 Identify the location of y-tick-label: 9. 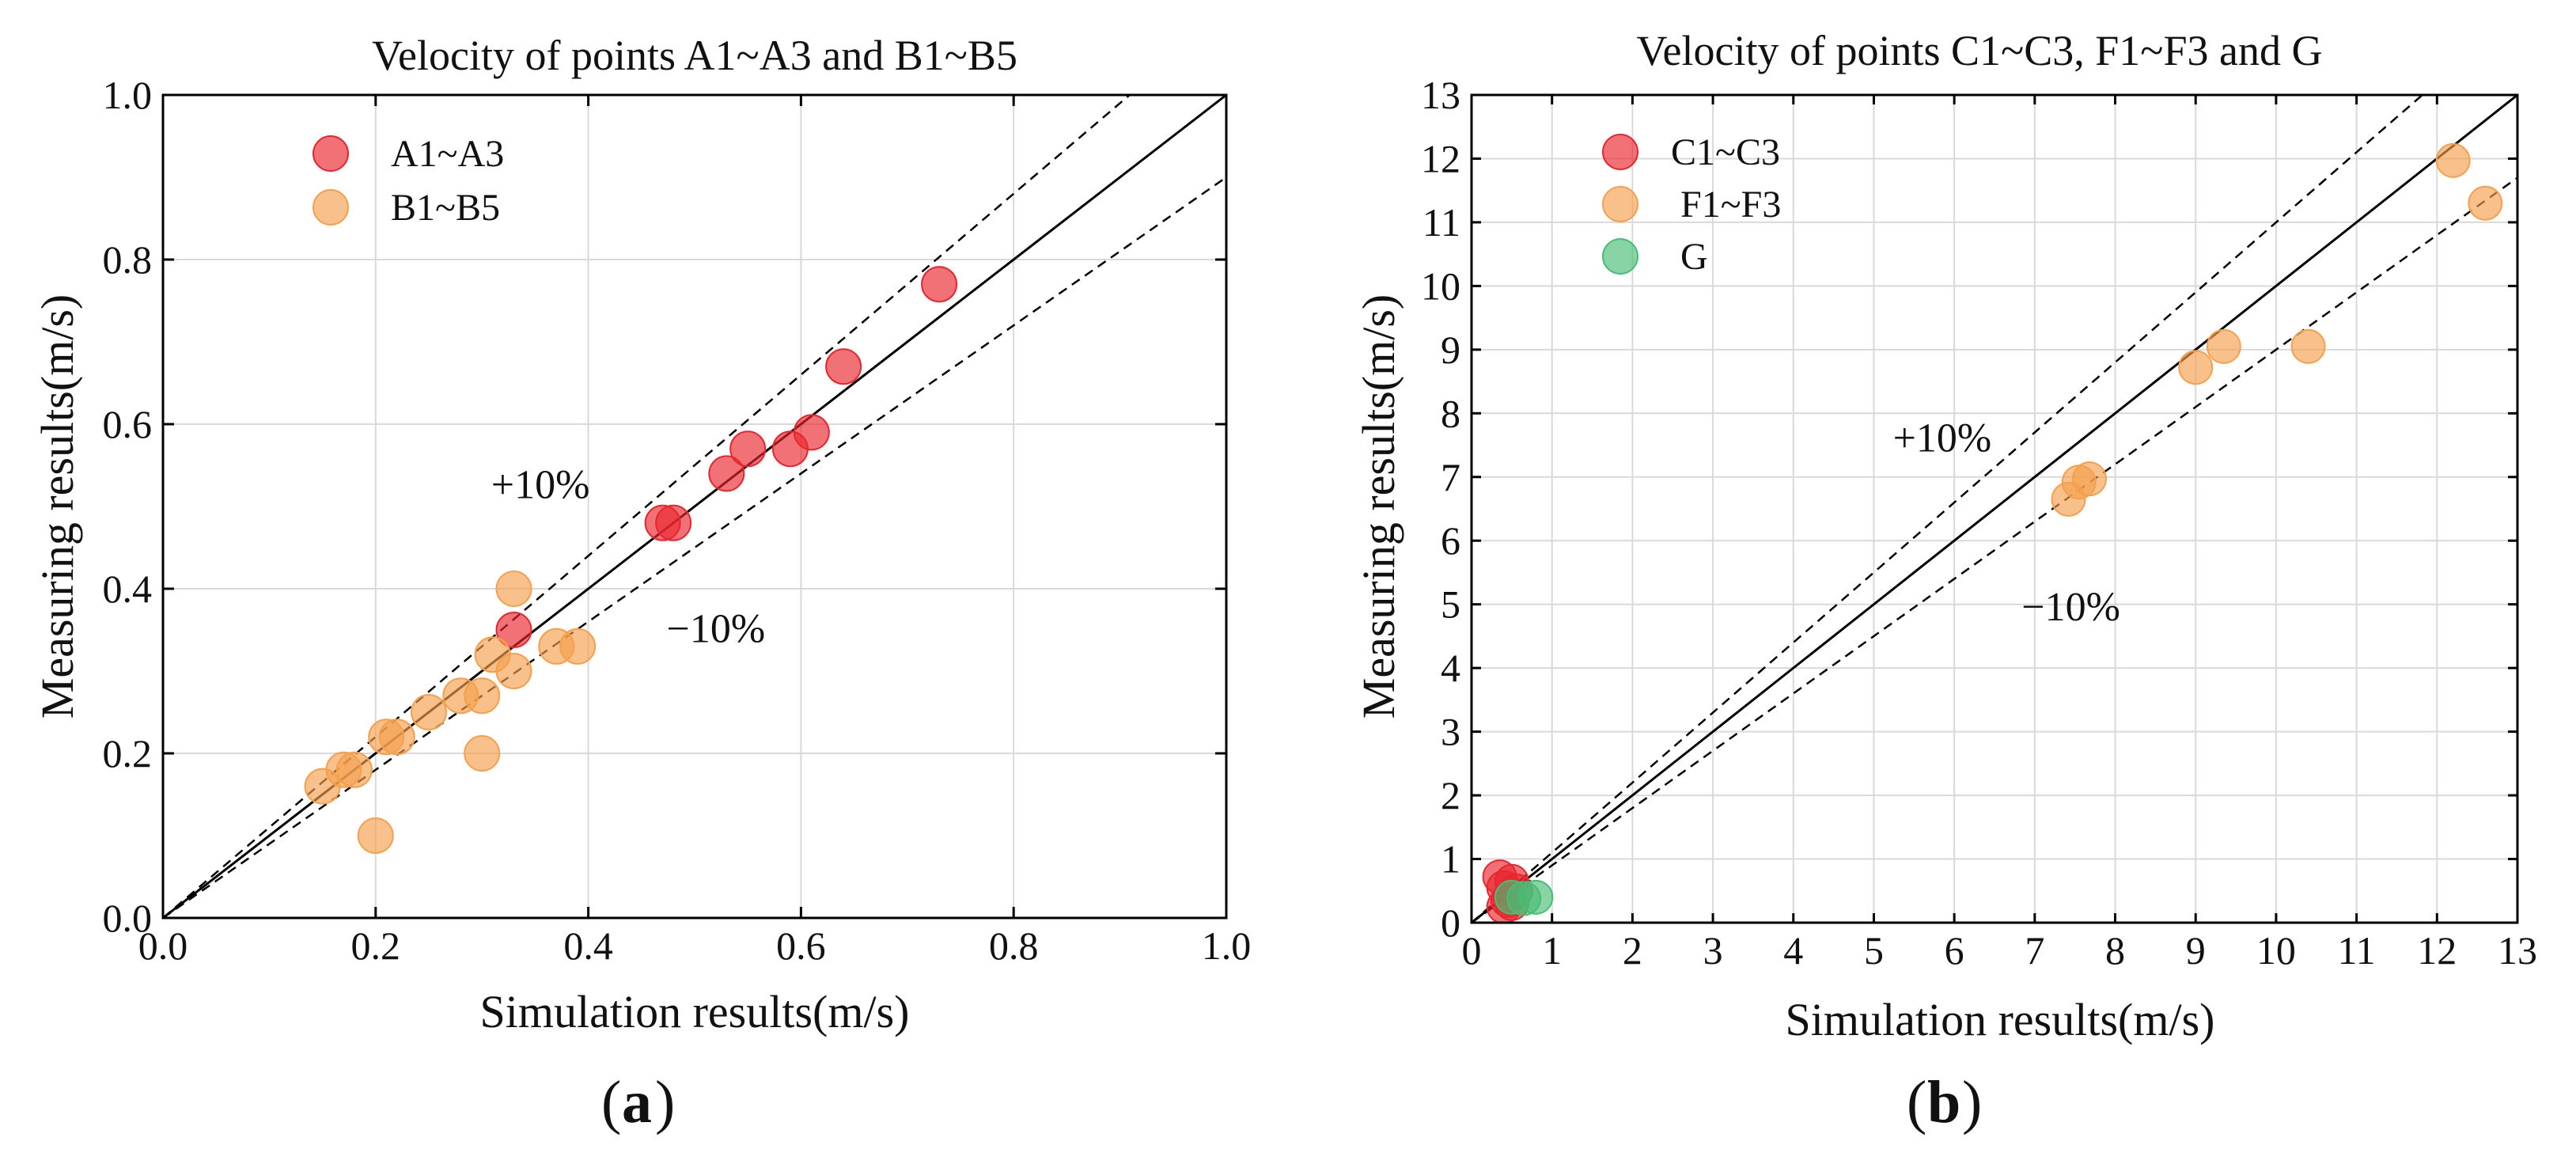
(1450, 350).